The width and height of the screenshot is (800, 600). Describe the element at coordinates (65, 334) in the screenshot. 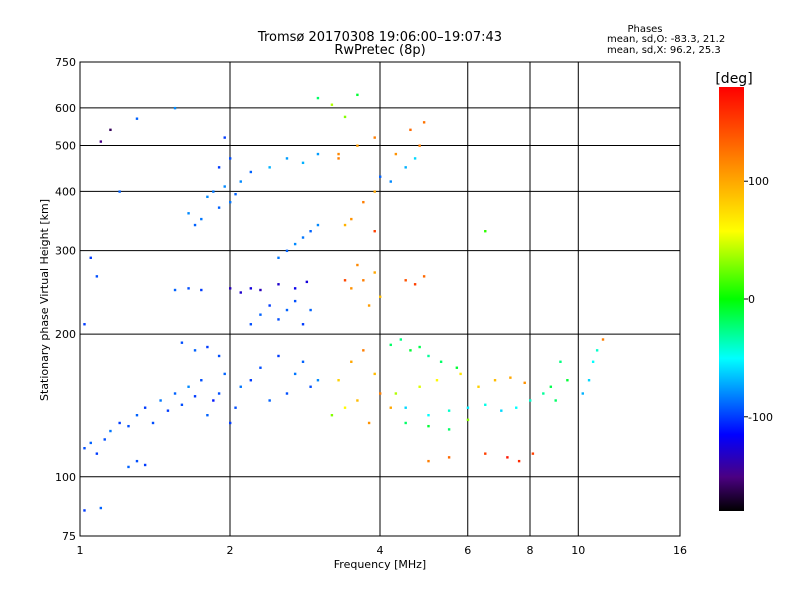

I see `y-tick-label: 200` at that location.